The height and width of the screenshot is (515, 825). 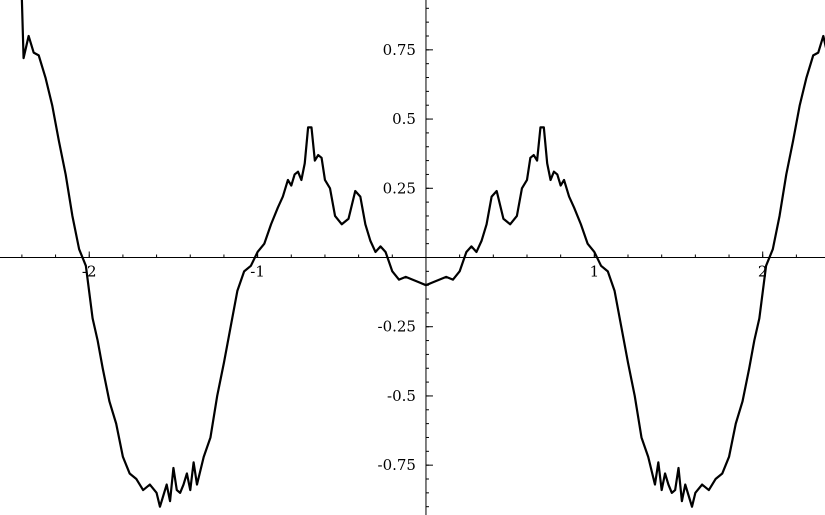 I want to click on y-tick-label: -0.25, so click(x=397, y=327).